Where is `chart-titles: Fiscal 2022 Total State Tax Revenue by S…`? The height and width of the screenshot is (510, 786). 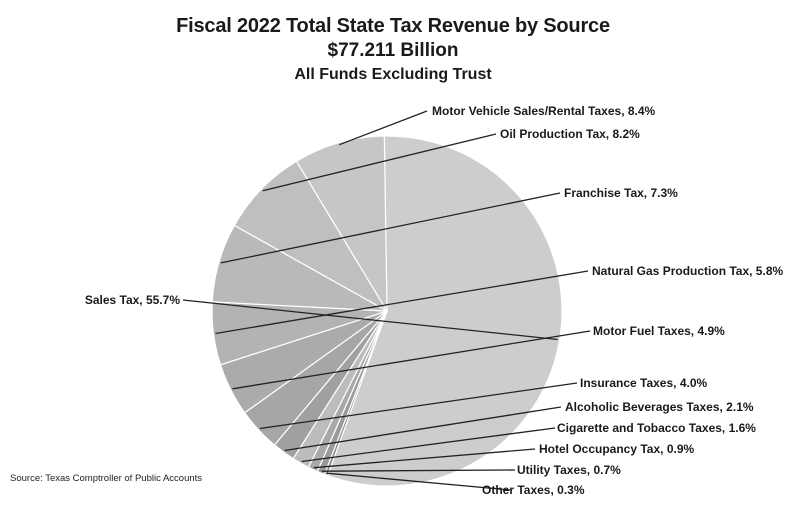
chart-titles: Fiscal 2022 Total State Tax Revenue by S… is located at coordinates (393, 50).